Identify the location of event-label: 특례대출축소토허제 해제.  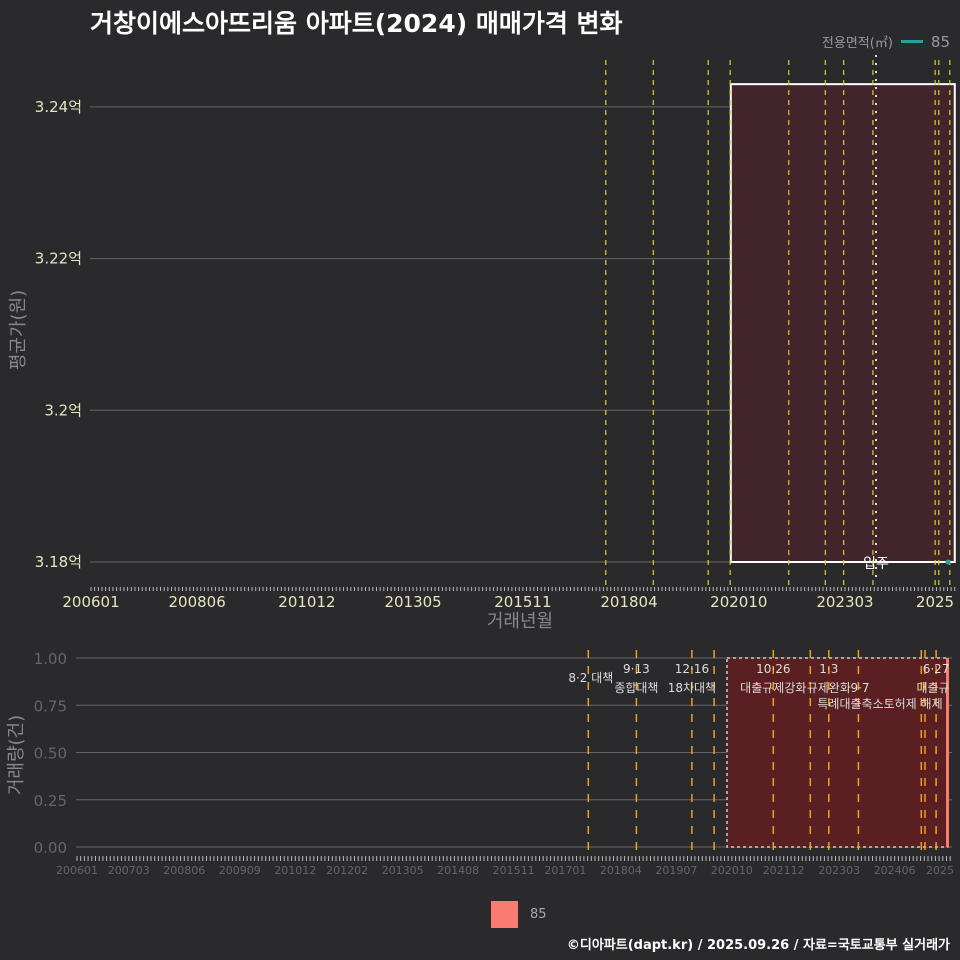
(879, 704).